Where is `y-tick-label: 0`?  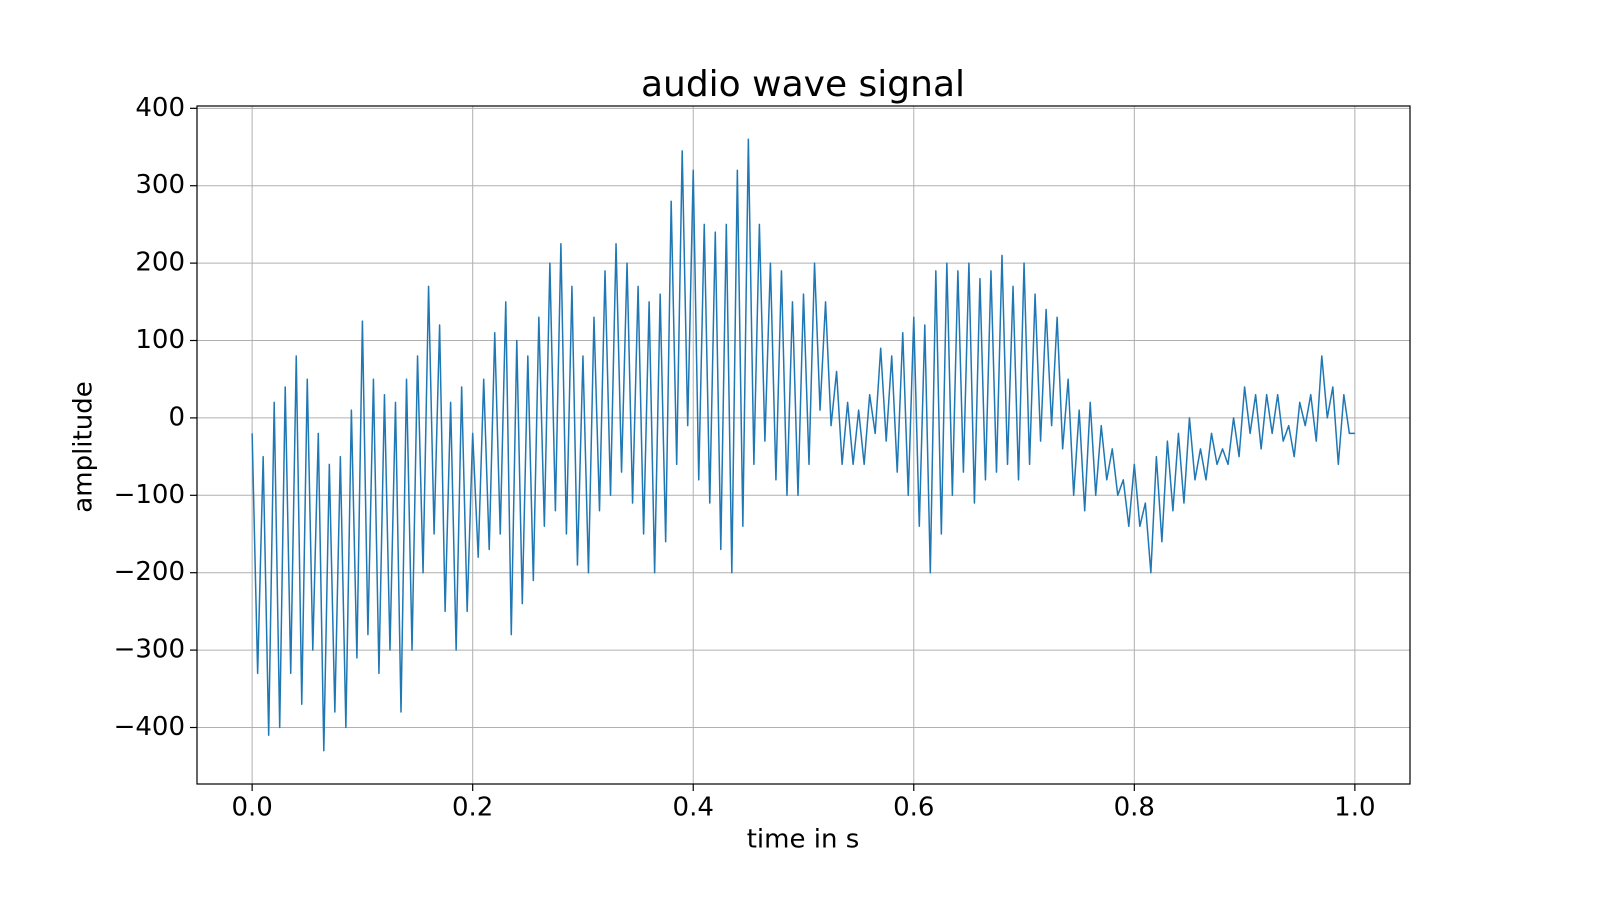
y-tick-label: 0 is located at coordinates (176, 417).